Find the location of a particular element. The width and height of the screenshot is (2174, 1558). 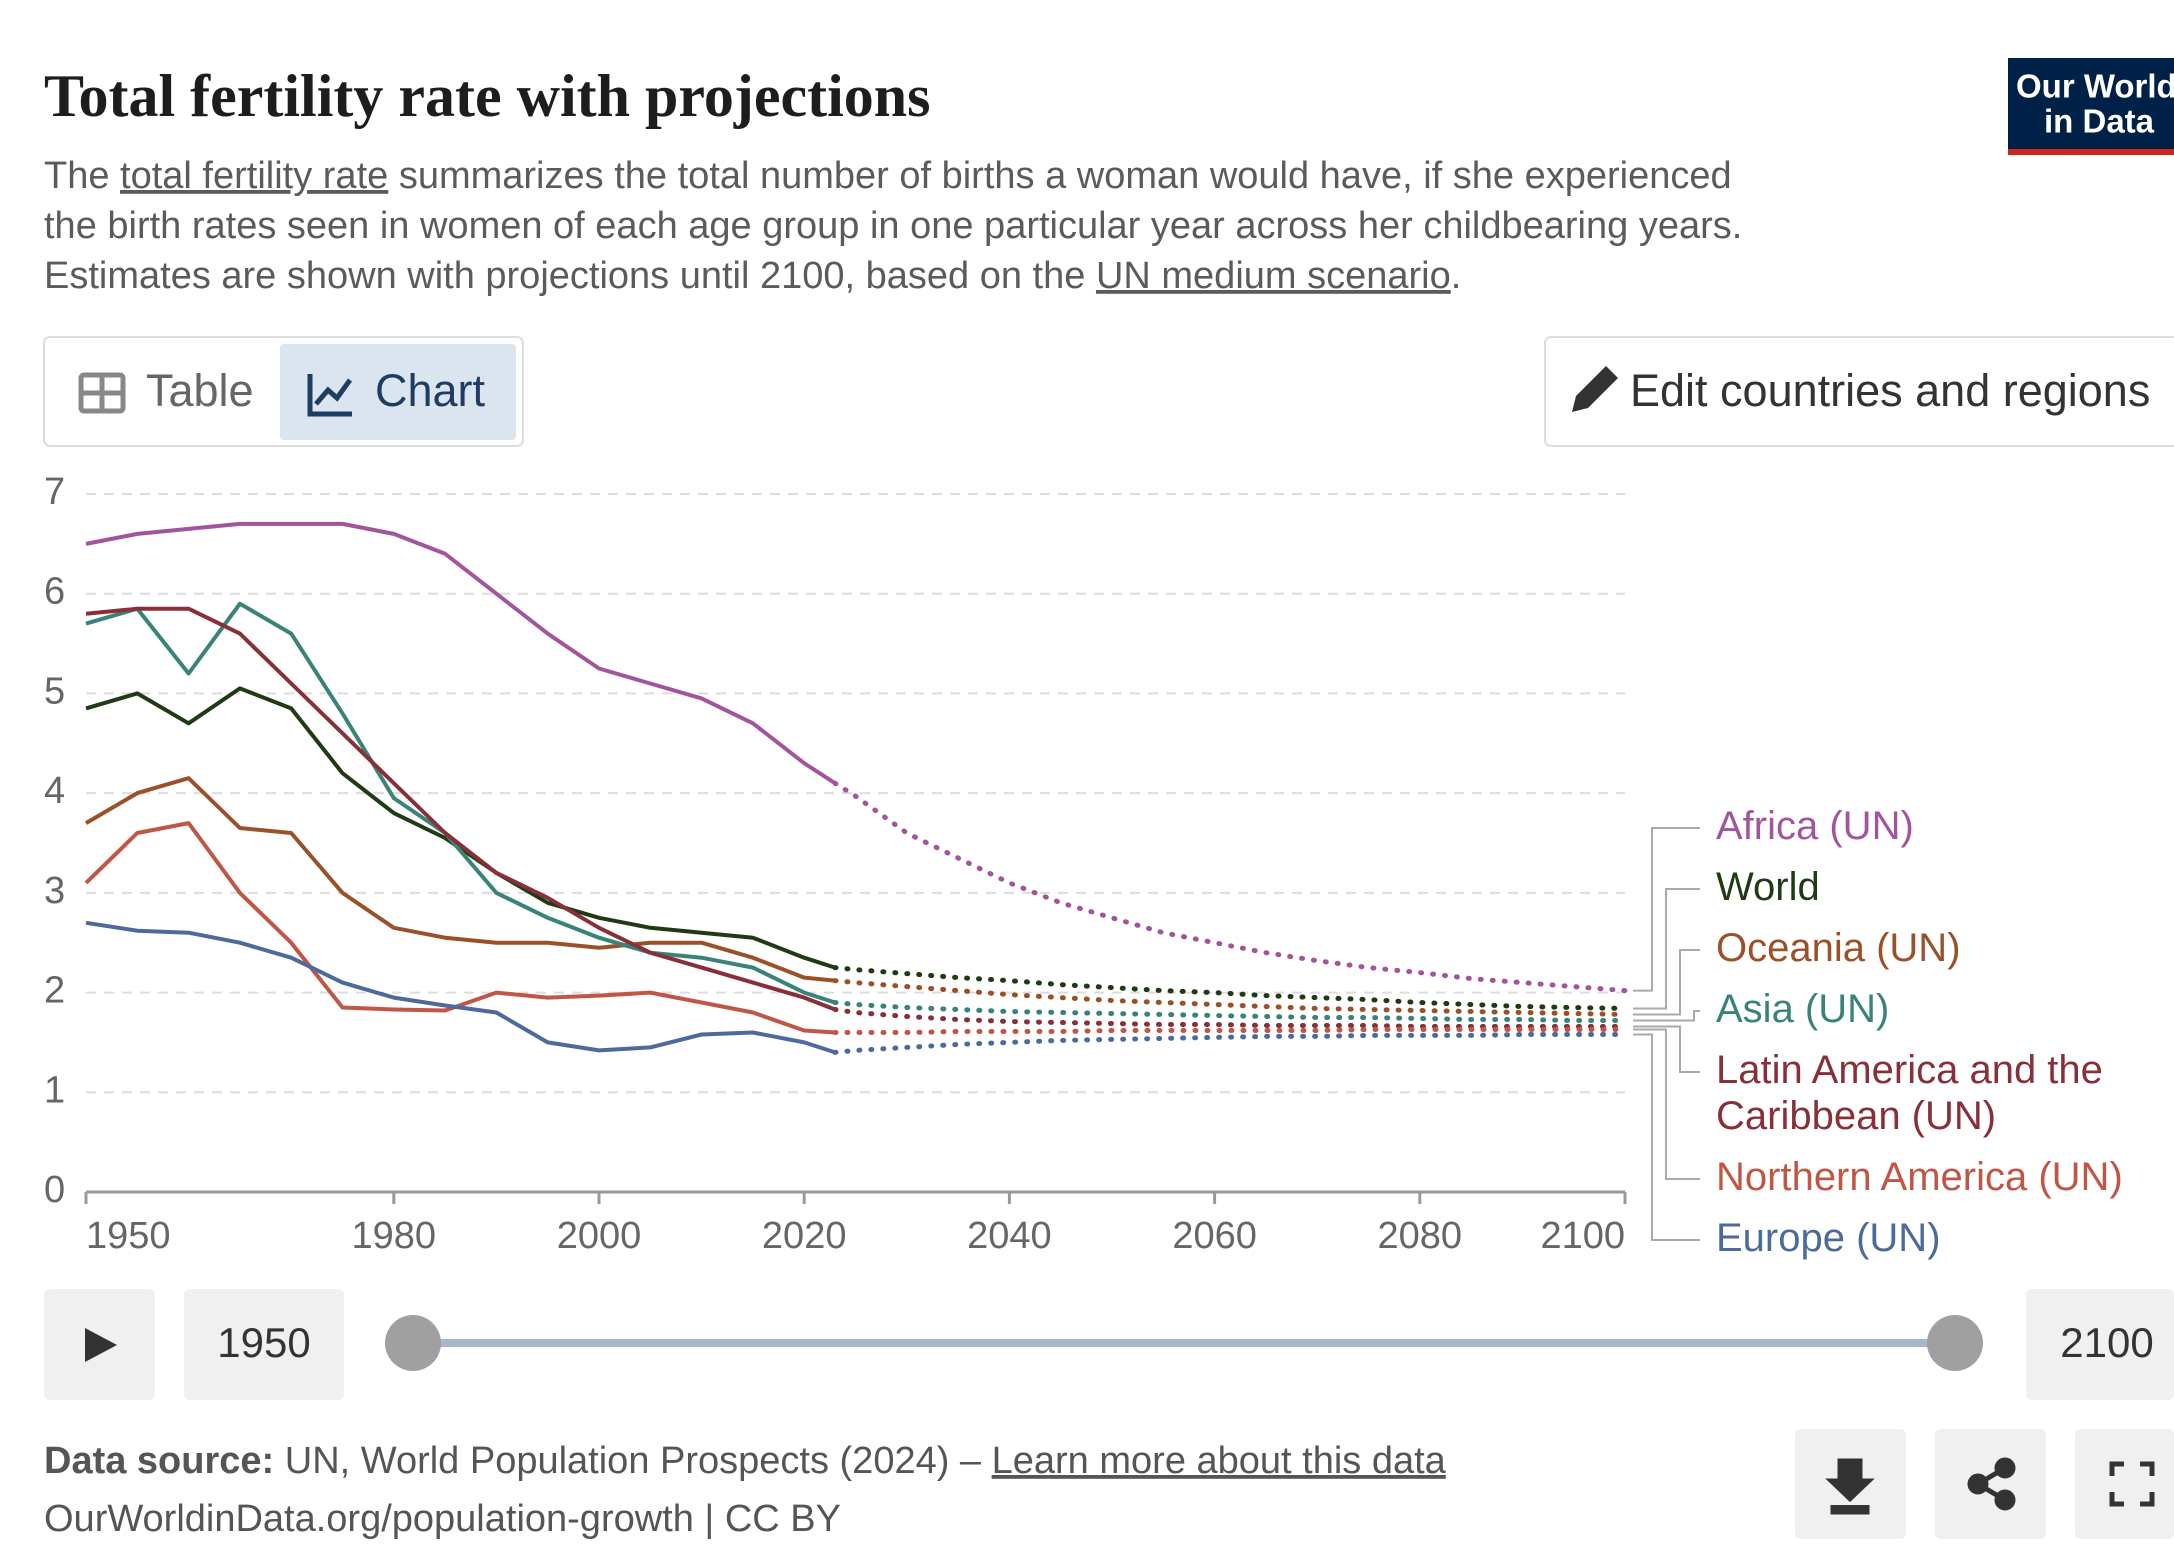

x-tick-label: 2020 is located at coordinates (804, 1236).